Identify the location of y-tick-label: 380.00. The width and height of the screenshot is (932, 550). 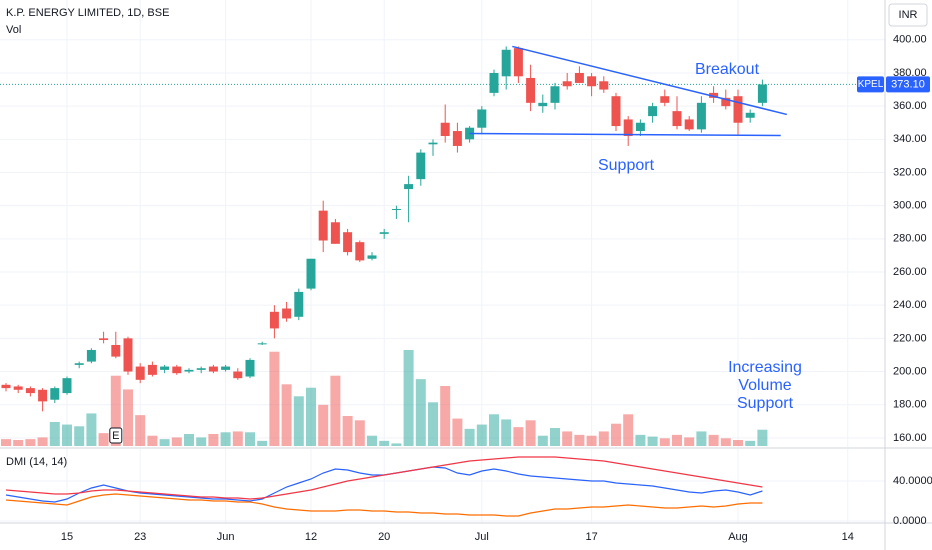
(910, 73).